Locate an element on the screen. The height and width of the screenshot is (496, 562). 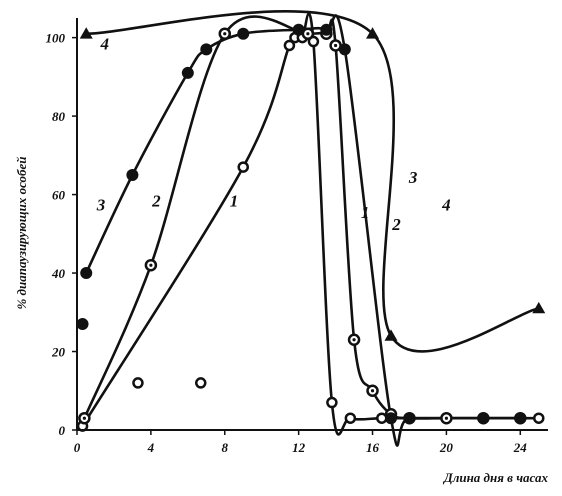
y-tick-label: 0 is located at coordinates (62, 430).